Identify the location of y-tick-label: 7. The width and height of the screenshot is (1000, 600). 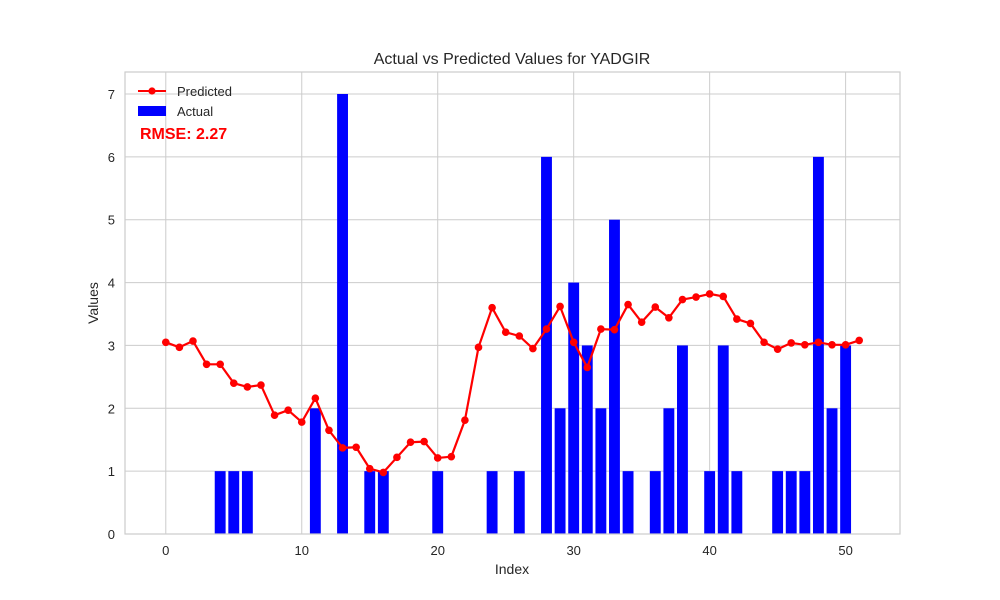
(111, 94).